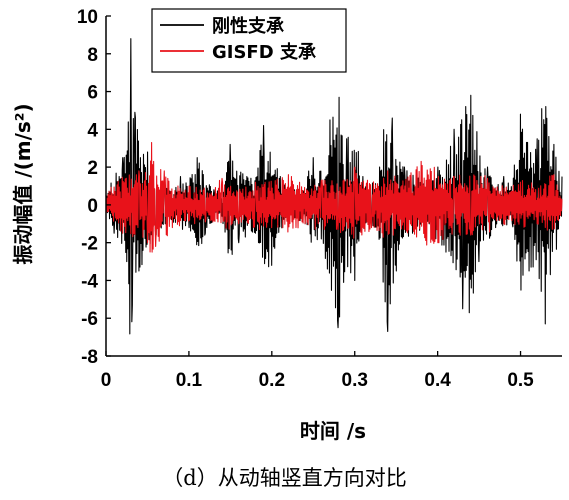  What do you see at coordinates (89, 244) in the screenshot?
I see `y-tick-label: -2` at bounding box center [89, 244].